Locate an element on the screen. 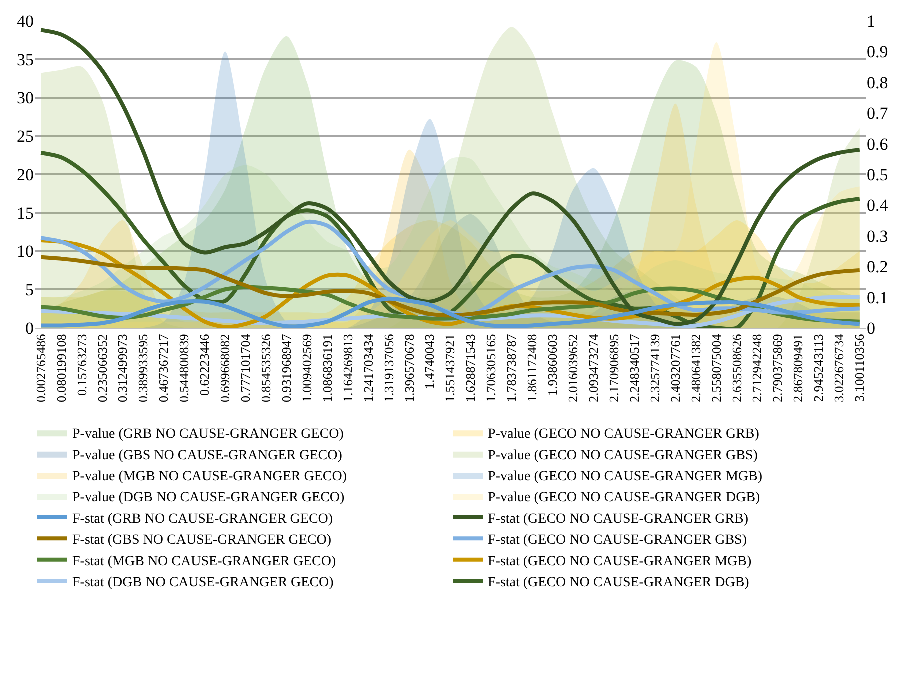 The width and height of the screenshot is (901, 696). legend-label: F-stat (GECO NO CAUSE-GRANGER MGB) is located at coordinates (620, 562).